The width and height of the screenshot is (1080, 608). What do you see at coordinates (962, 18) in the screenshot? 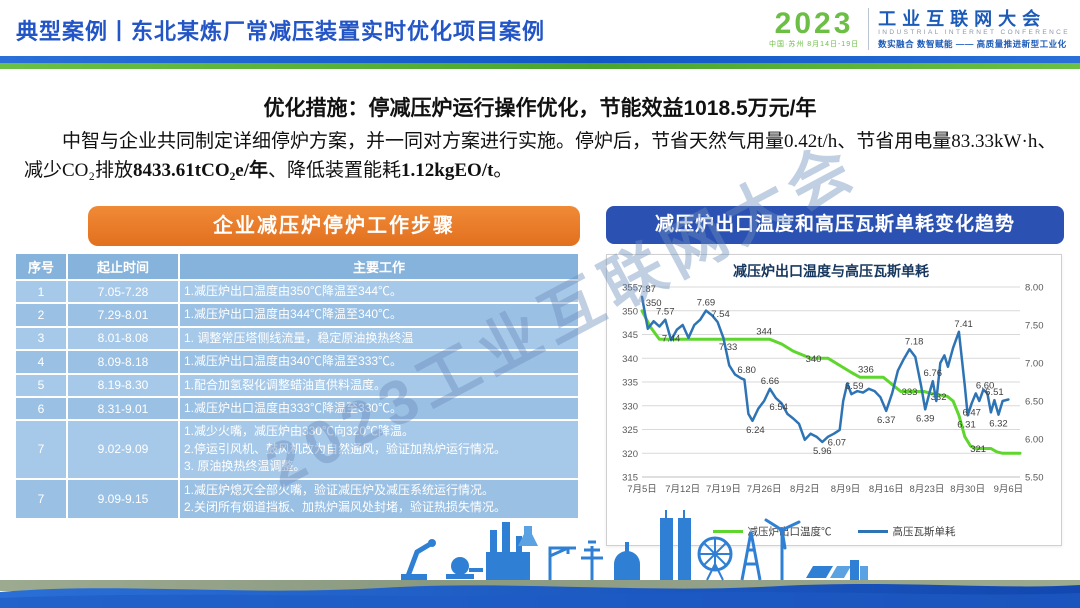
I see `logo-name-cn: 工业互联网大会` at bounding box center [962, 18].